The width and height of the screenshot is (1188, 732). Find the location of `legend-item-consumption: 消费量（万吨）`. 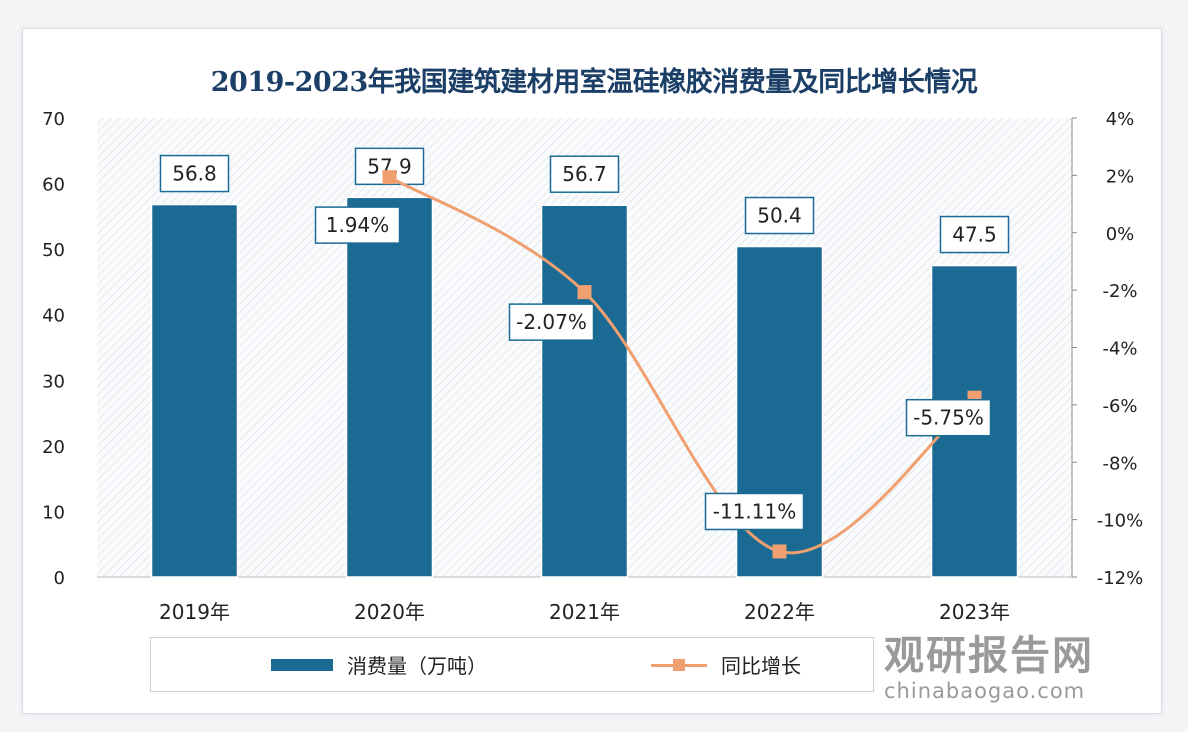

legend-item-consumption: 消费量（万吨） is located at coordinates (379, 664).